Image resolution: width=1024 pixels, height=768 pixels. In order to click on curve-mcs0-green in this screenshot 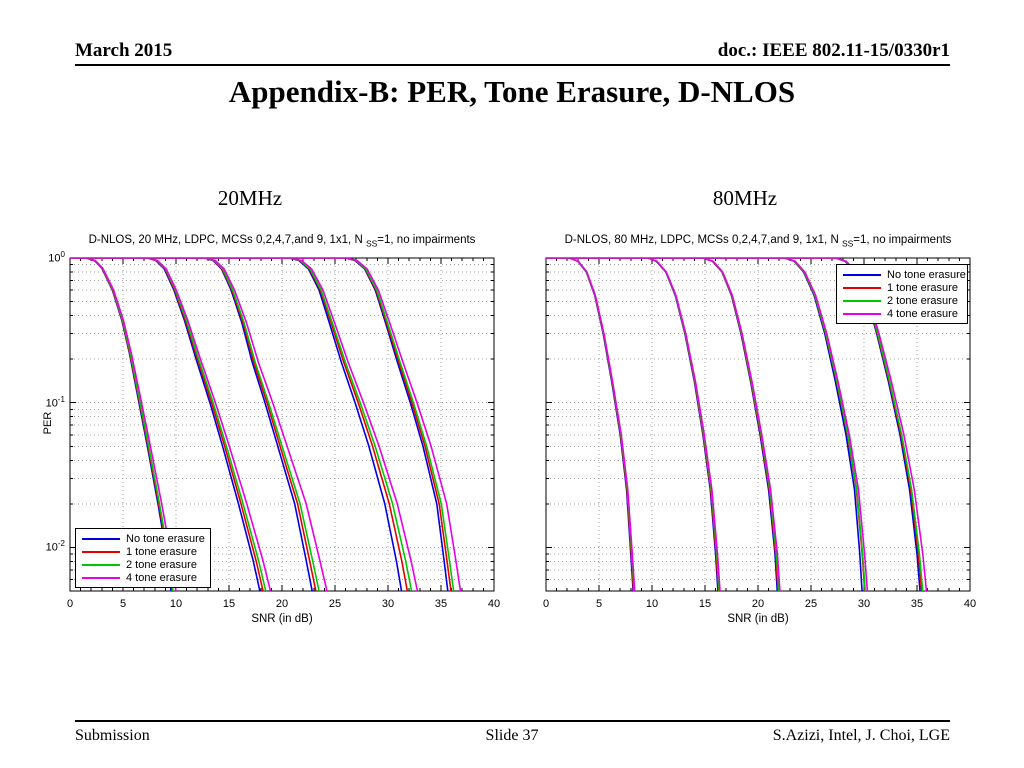, I will do `click(590, 424)`.